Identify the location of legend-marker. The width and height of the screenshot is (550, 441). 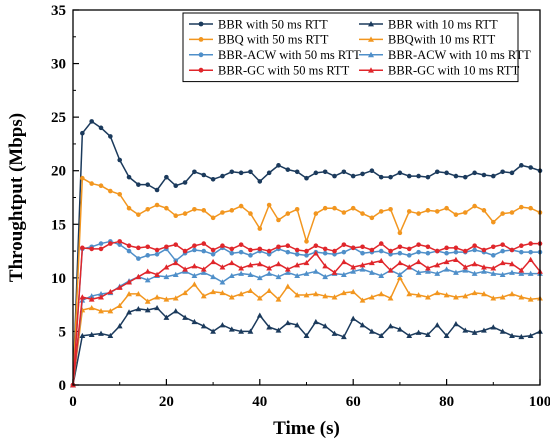
(201, 24).